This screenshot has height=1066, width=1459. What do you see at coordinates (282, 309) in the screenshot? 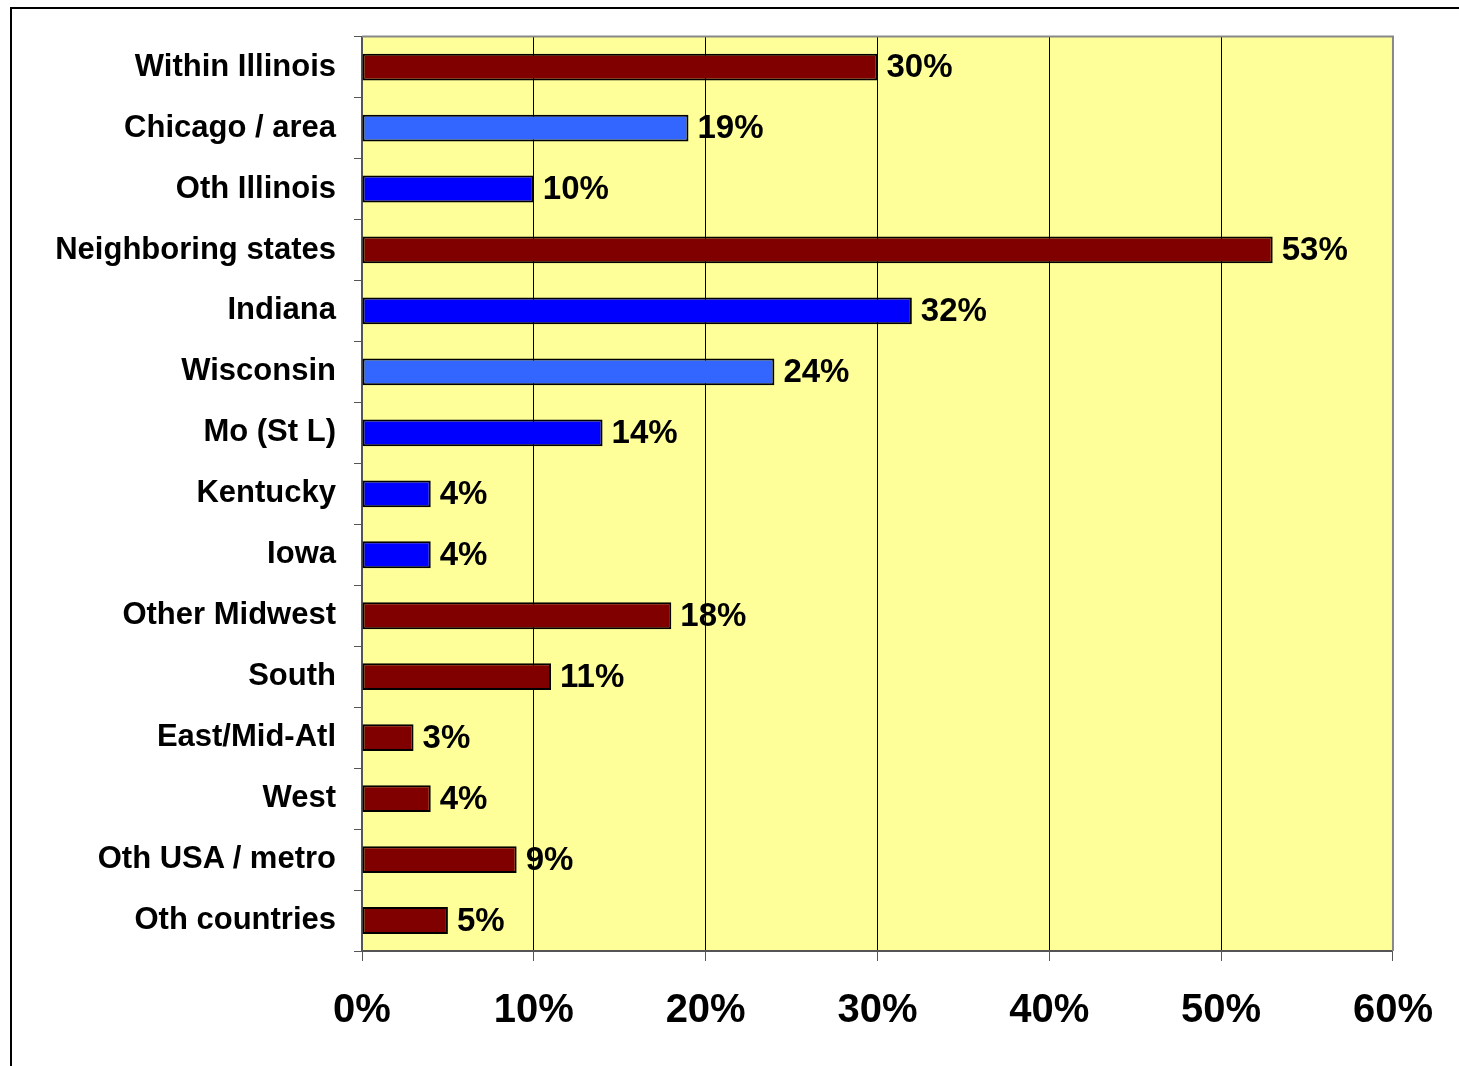
I see `y-tick-label: Indiana` at bounding box center [282, 309].